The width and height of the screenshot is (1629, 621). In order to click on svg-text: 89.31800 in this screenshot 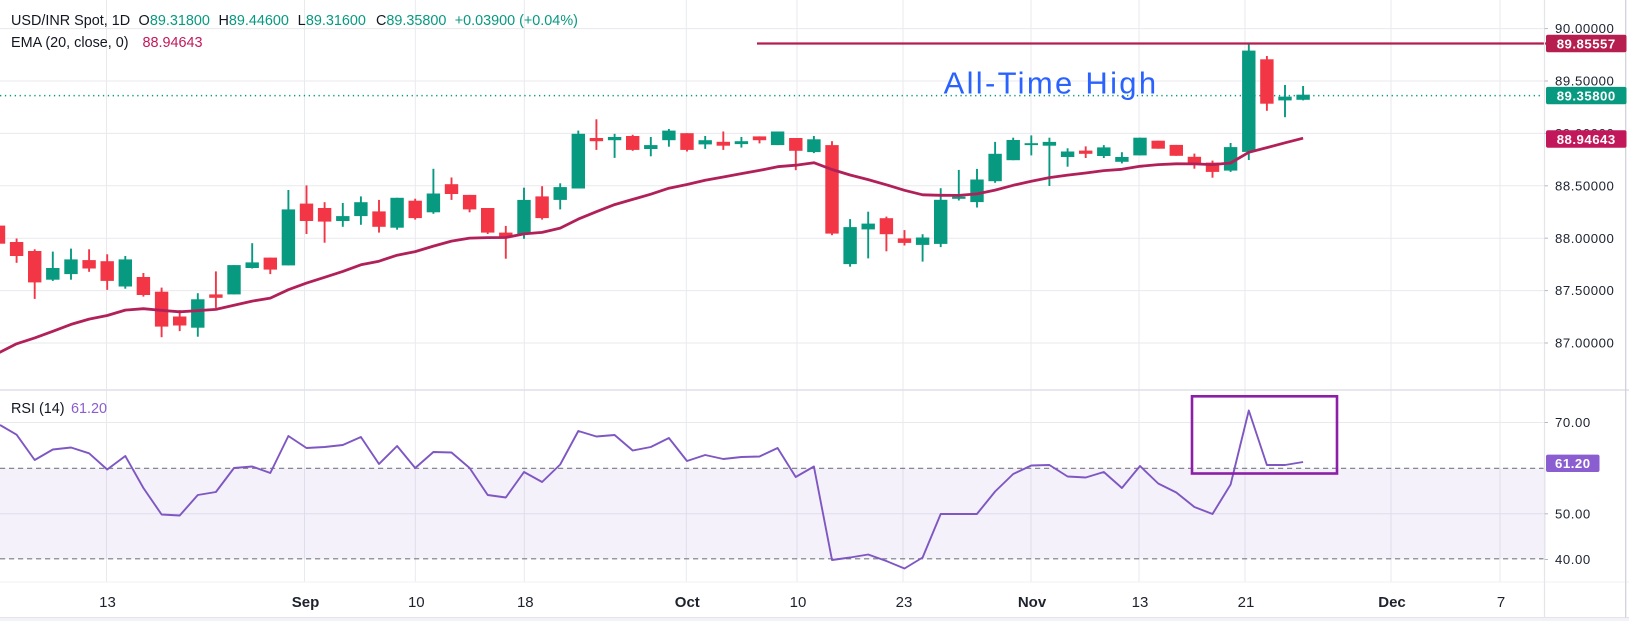, I will do `click(180, 21)`.